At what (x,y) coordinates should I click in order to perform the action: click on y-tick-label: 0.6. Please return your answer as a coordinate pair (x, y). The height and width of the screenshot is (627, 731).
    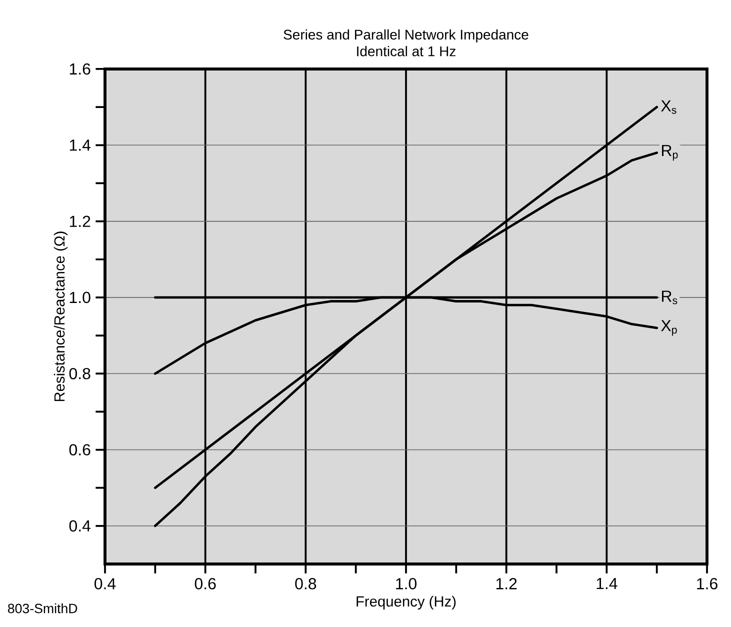
    Looking at the image, I should click on (79, 450).